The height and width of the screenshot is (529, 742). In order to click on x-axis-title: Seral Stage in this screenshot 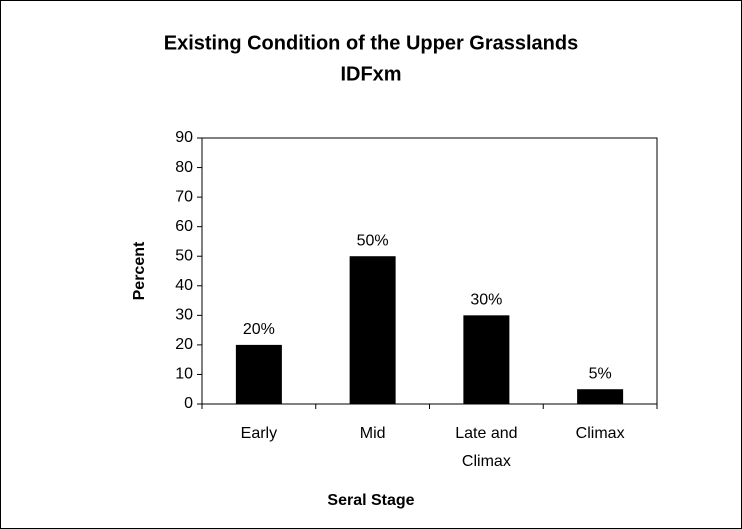, I will do `click(370, 500)`.